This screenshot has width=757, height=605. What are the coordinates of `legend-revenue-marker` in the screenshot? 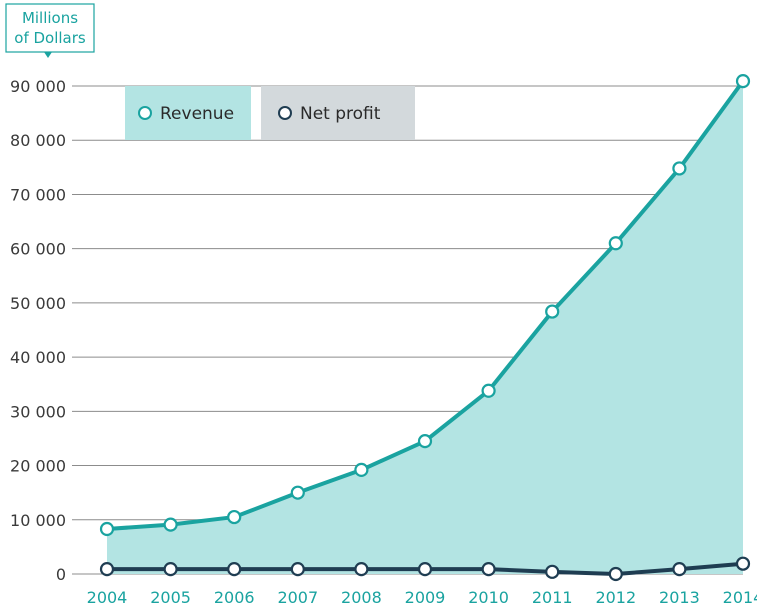 It's located at (145, 113).